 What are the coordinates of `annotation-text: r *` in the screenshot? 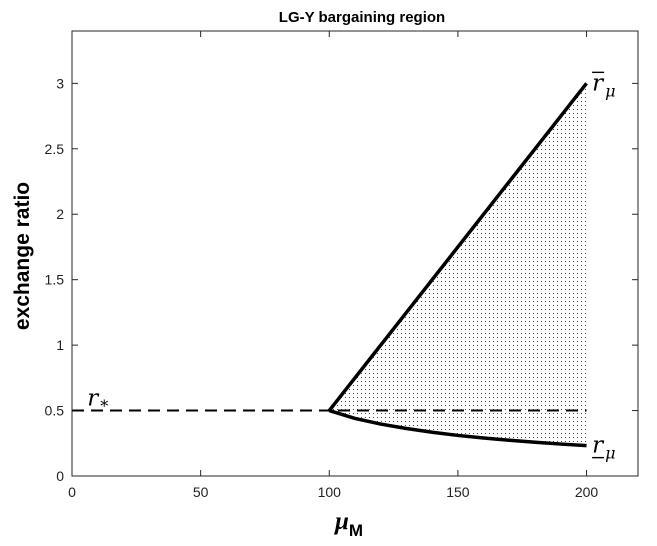 It's located at (97, 401).